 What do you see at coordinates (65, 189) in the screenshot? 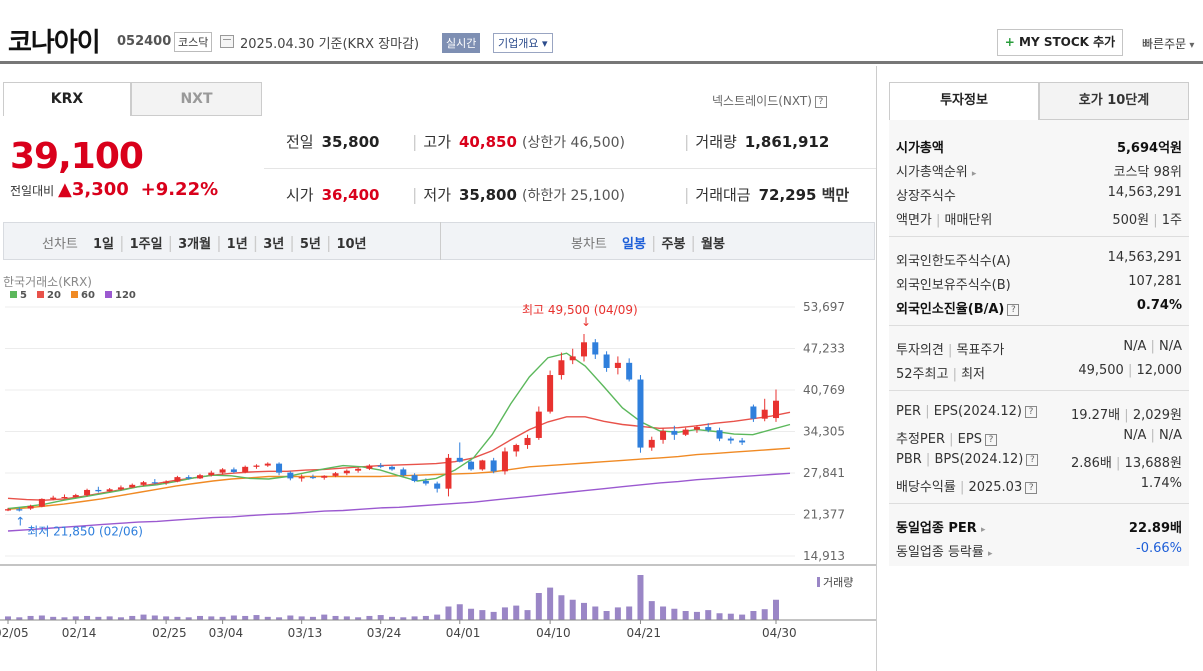
I see `up-arrow-icon: ▲` at bounding box center [65, 189].